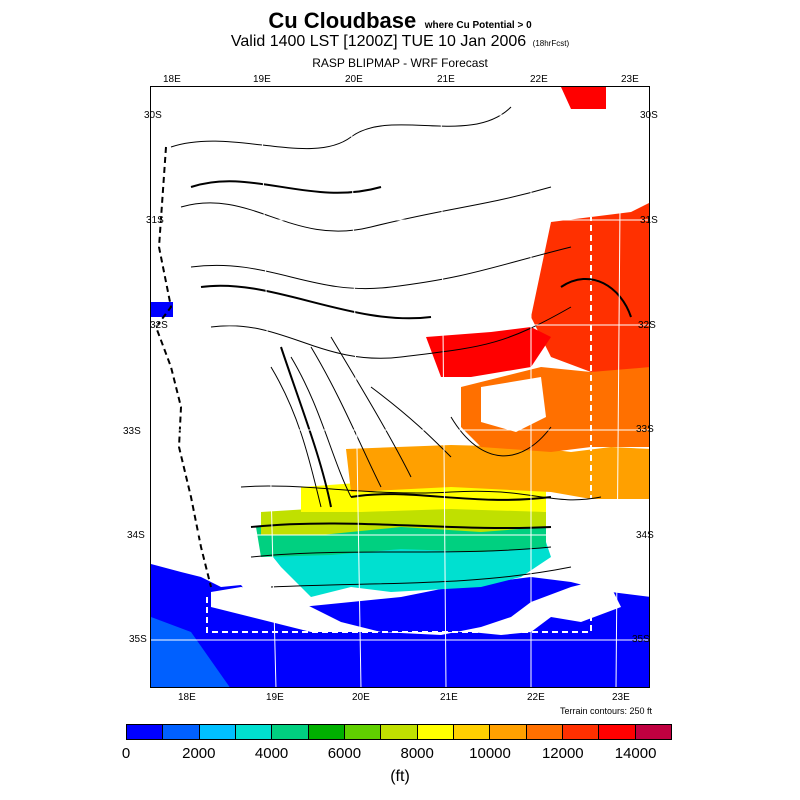 This screenshot has height=800, width=800. I want to click on lon-bottom-label: 19E, so click(275, 697).